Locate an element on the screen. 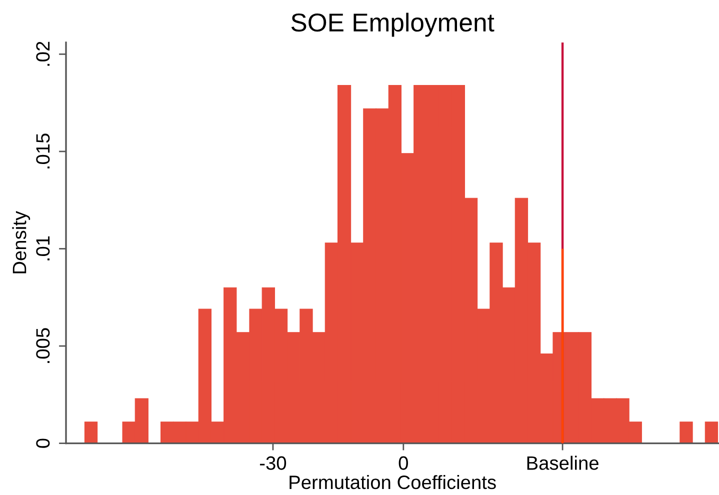 The width and height of the screenshot is (719, 495). x-tick-label: Baseline is located at coordinates (562, 463).